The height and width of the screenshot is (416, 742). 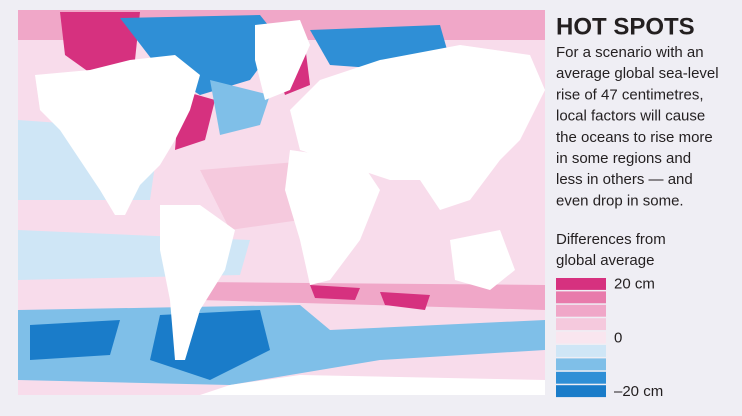 I want to click on description-line: average global sea-level, so click(x=637, y=73).